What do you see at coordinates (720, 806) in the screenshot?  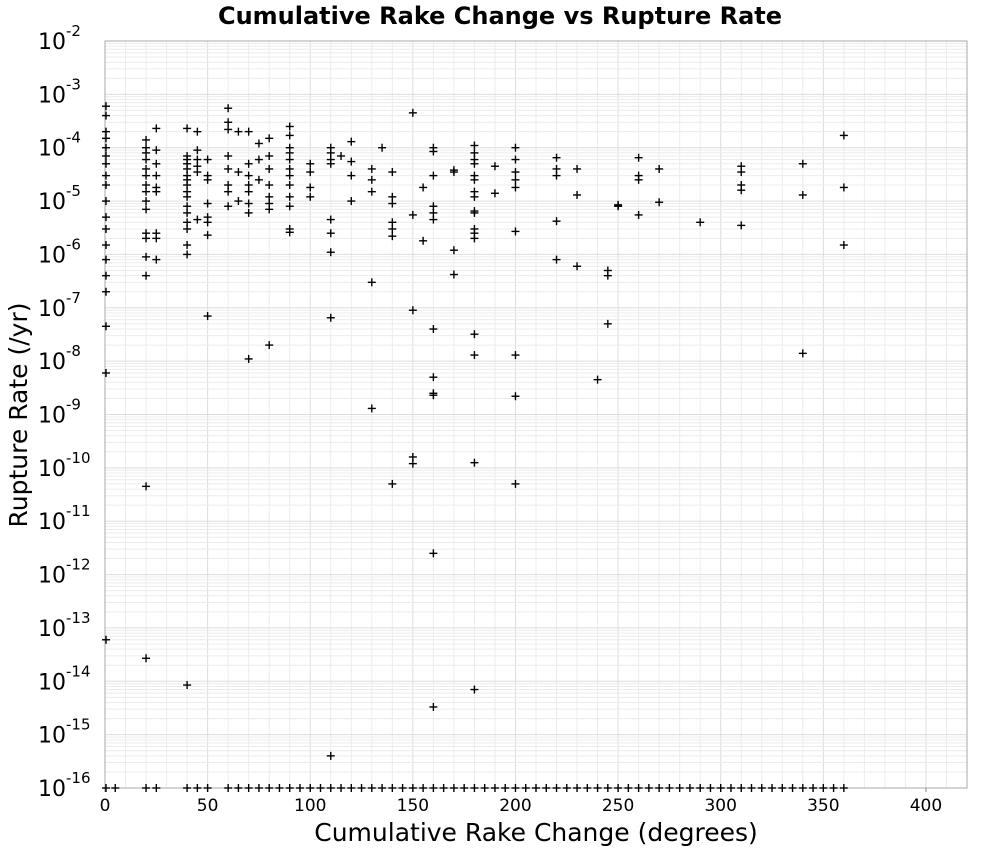 I see `x-tick-label: 300` at bounding box center [720, 806].